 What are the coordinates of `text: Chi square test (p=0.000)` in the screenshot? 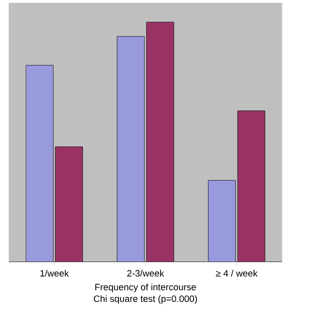 It's located at (145, 299).